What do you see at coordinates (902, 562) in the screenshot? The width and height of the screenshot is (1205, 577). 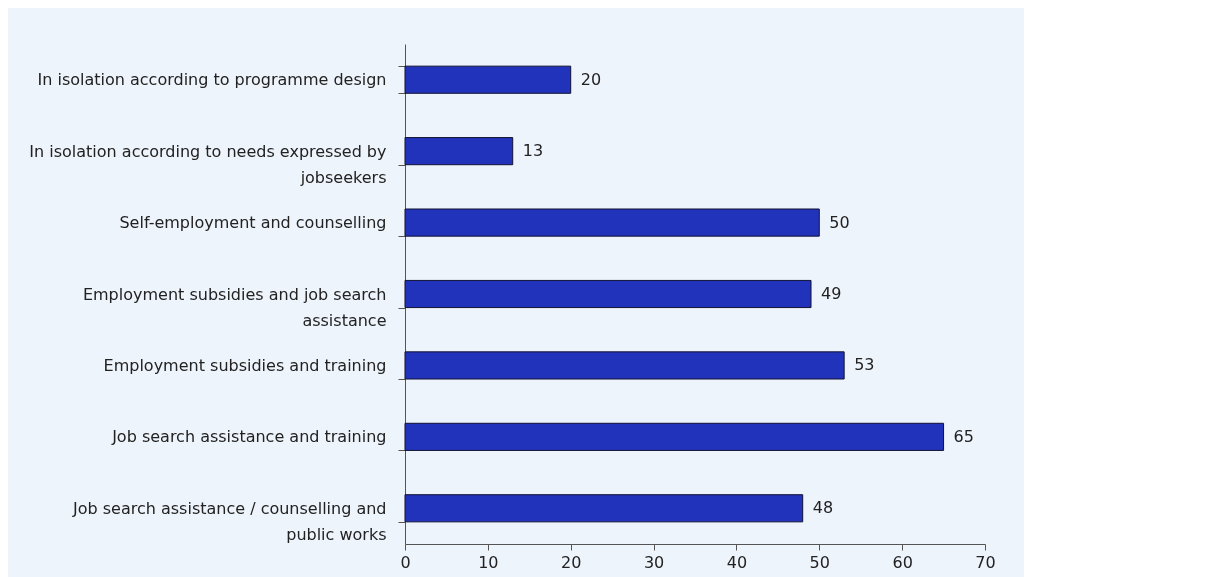 I see `x-tick-label: 60` at bounding box center [902, 562].